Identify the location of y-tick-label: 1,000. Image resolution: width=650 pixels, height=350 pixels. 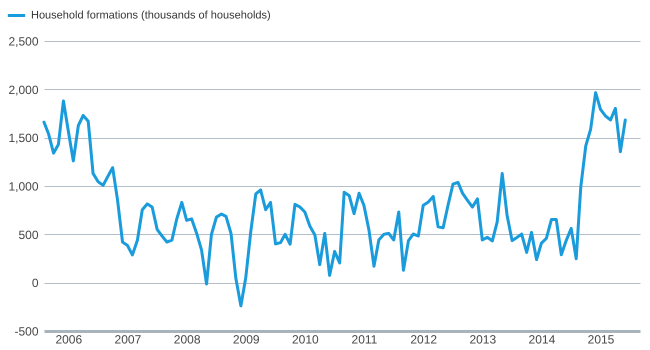
(23, 187).